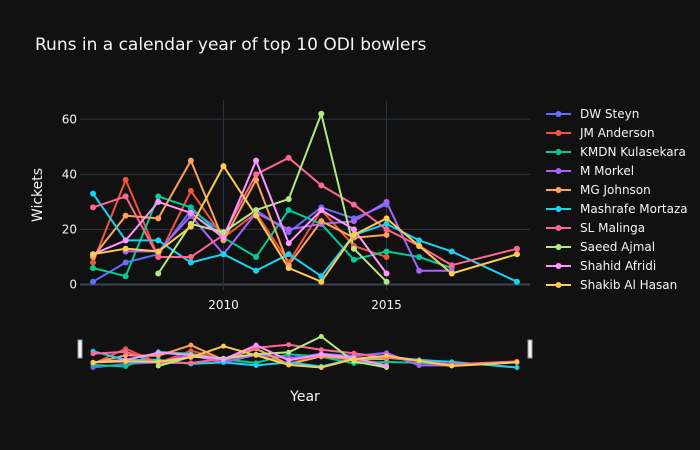  Describe the element at coordinates (598, 190) in the screenshot. I see `legend-item-mg-johnson: MG Johnson` at that location.